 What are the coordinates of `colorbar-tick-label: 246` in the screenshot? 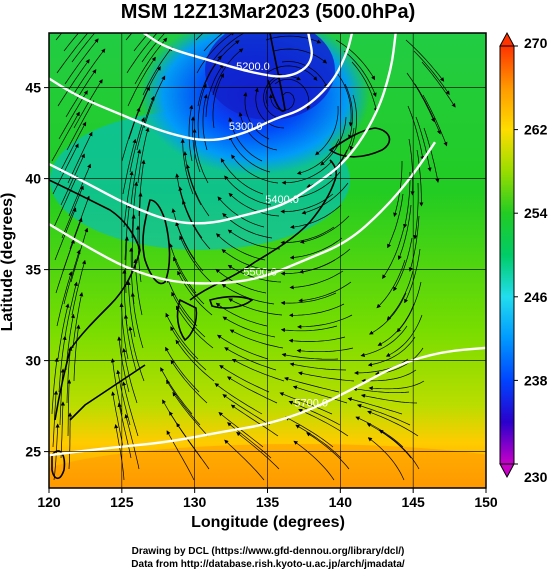 It's located at (536, 297).